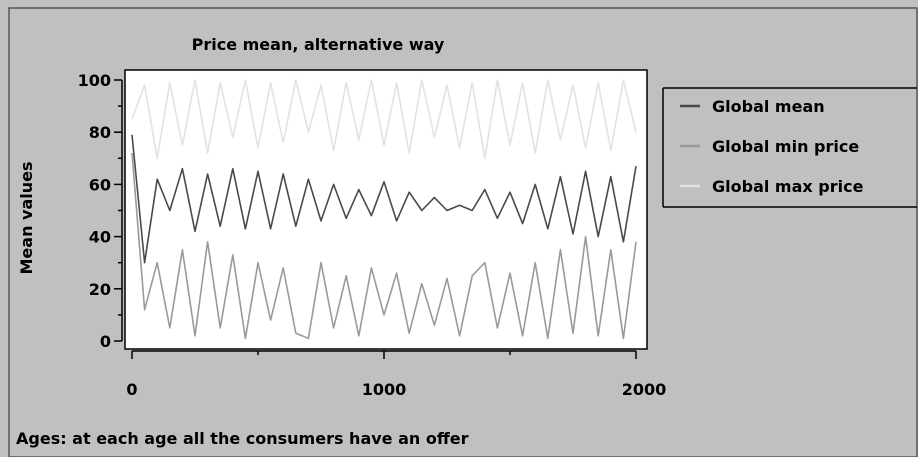  Describe the element at coordinates (788, 186) in the screenshot. I see `legend-label: Global max price` at that location.